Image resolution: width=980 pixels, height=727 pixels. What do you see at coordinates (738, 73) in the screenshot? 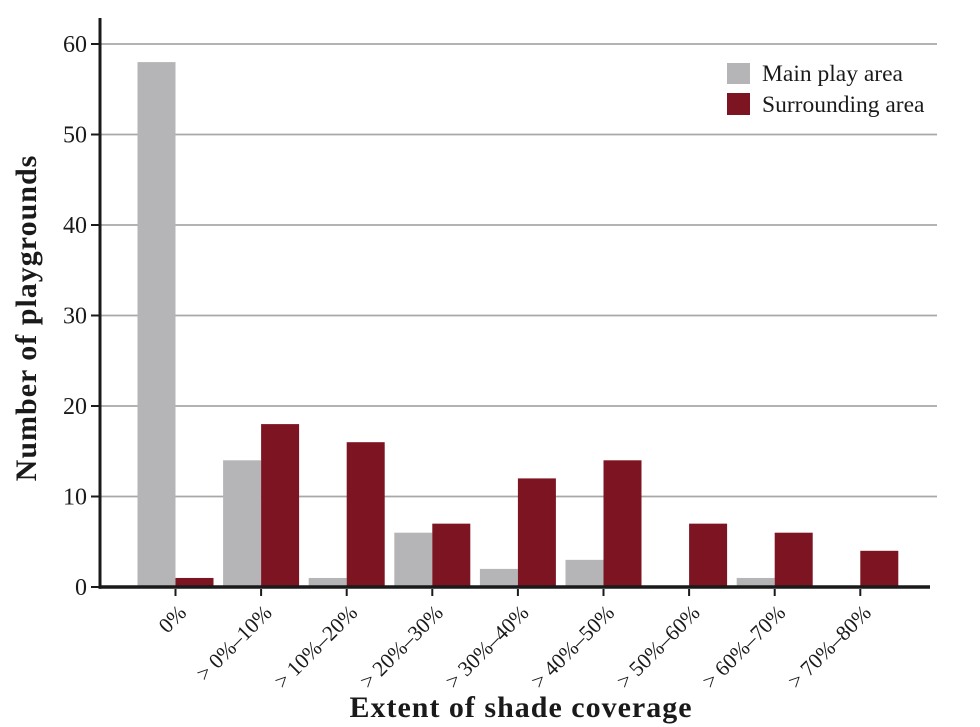
I see `legend-swatch-main-play-area` at bounding box center [738, 73].